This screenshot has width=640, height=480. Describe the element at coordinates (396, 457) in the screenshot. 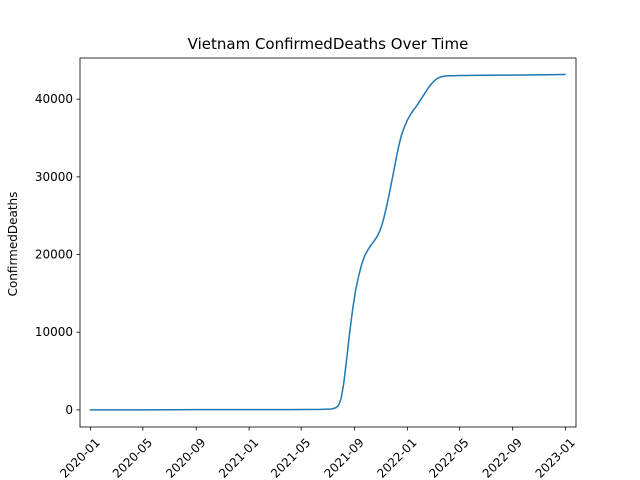

I see `x-tick-label: 2022-01` at that location.